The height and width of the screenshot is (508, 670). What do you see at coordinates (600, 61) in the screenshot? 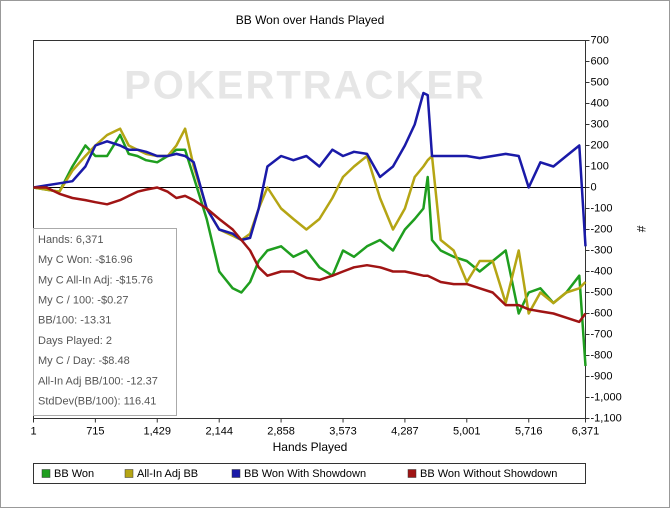
I see `y-tick-label: 600` at bounding box center [600, 61].